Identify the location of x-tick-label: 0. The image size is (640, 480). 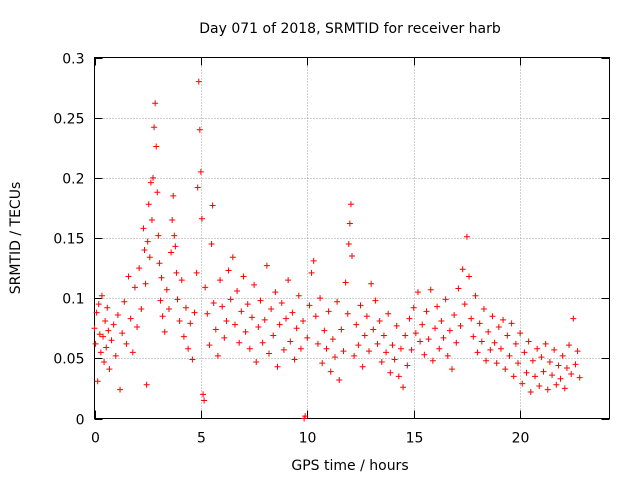
(95, 439).